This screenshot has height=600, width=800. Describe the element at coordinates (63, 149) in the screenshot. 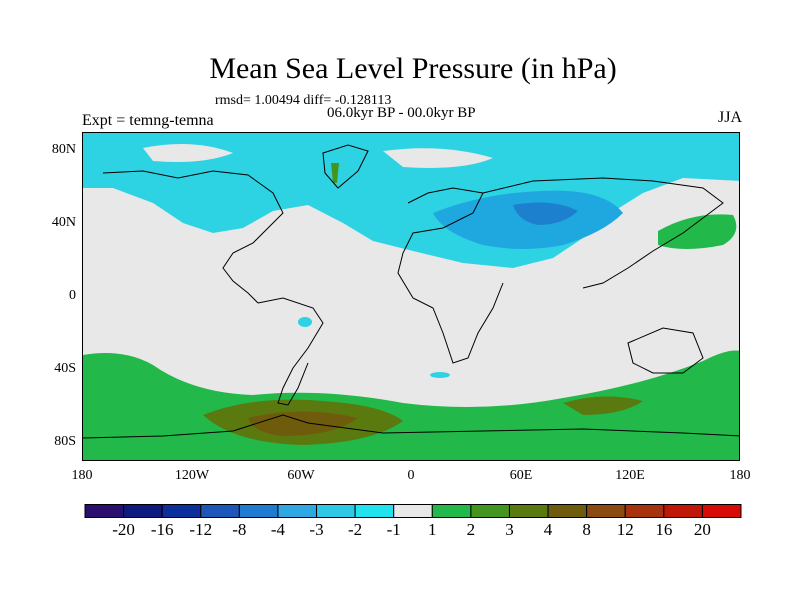

I see `y-tick-label: 80N` at that location.